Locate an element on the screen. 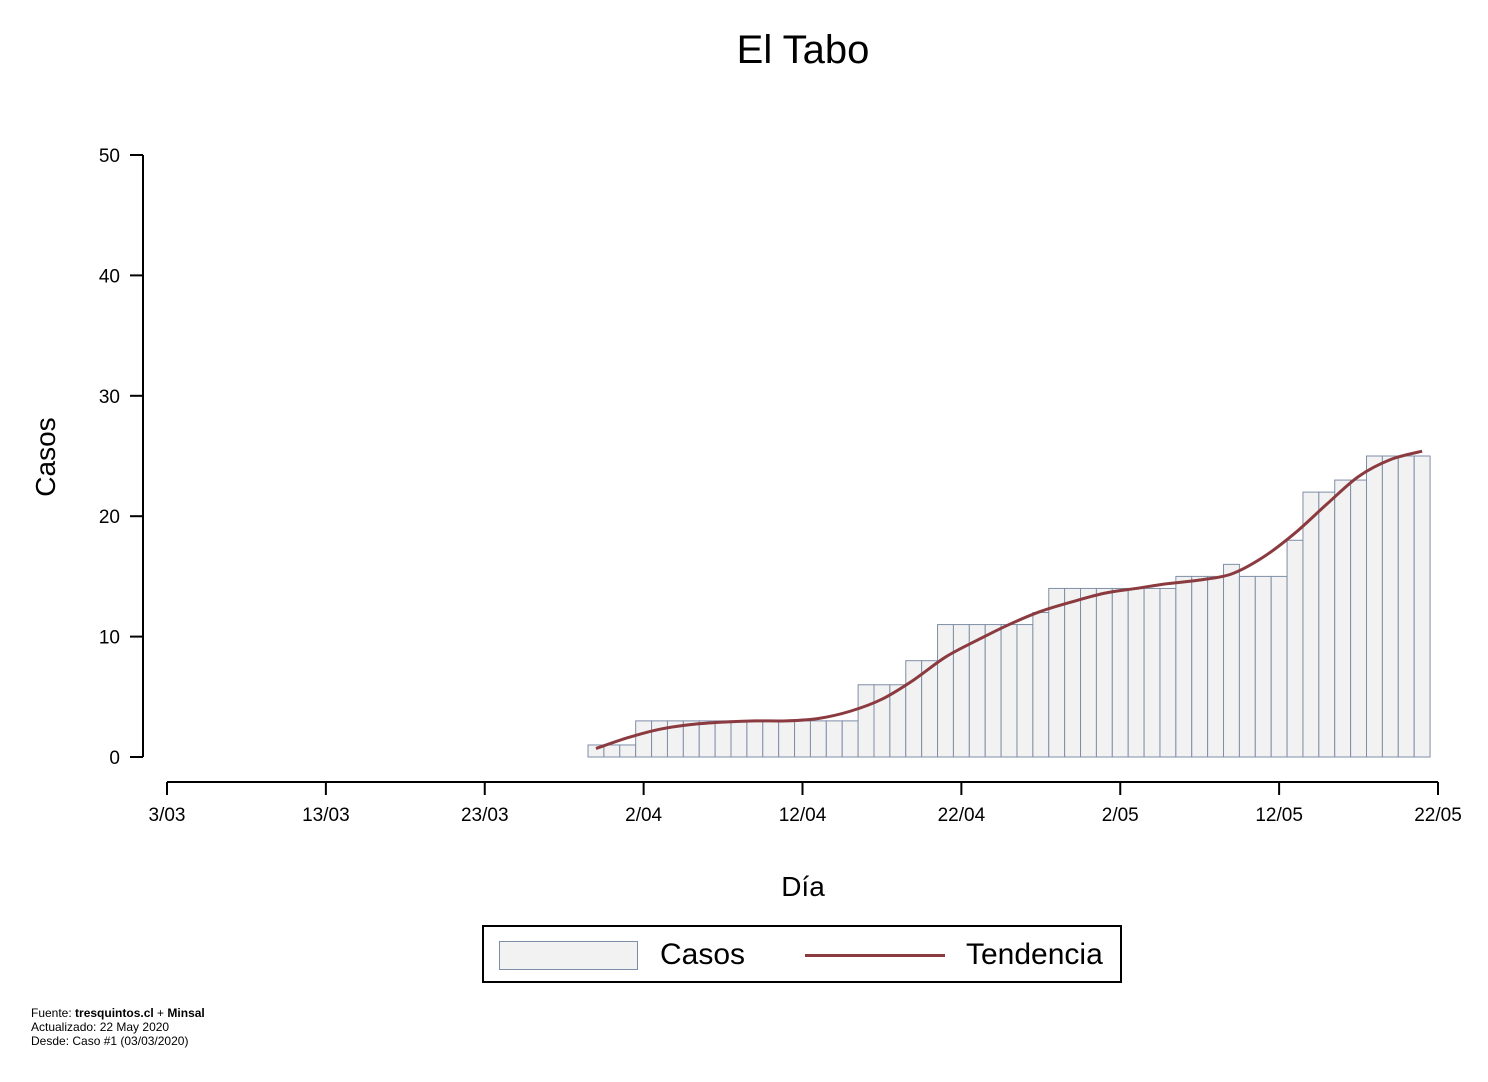 The width and height of the screenshot is (1488, 1082). y-tick-label: 40 is located at coordinates (109, 276).